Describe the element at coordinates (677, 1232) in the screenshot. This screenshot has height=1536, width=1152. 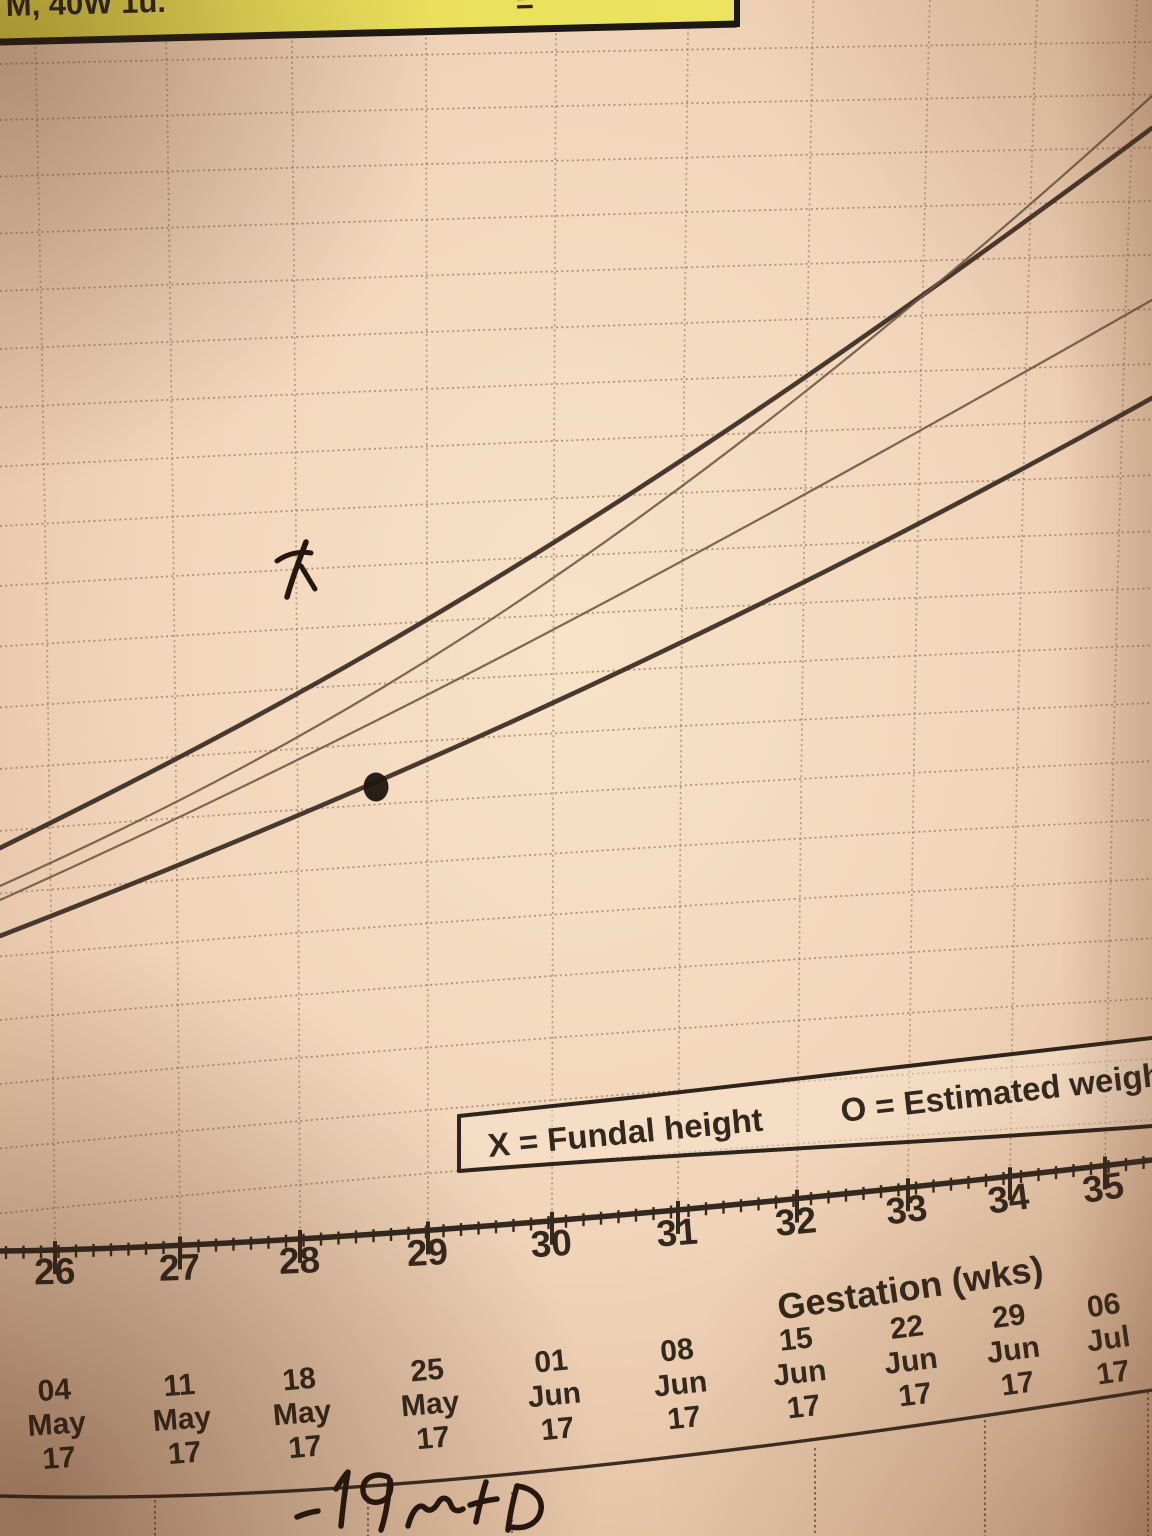
I see `axis-week-label: 31` at that location.